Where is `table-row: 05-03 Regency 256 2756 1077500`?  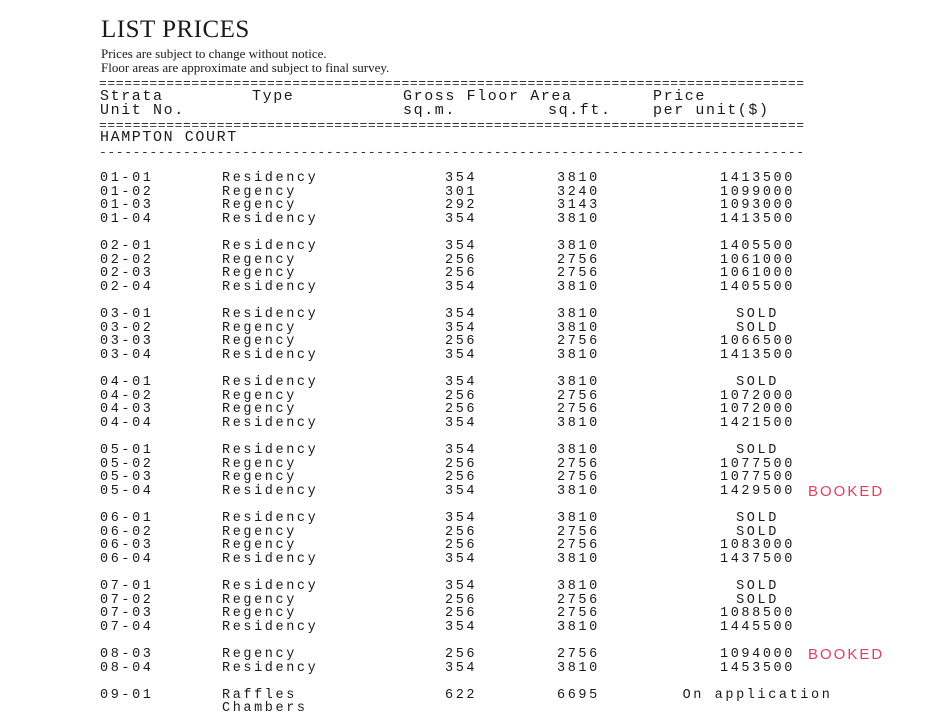 table-row: 05-03 Regency 256 2756 1077500 is located at coordinates (471, 478).